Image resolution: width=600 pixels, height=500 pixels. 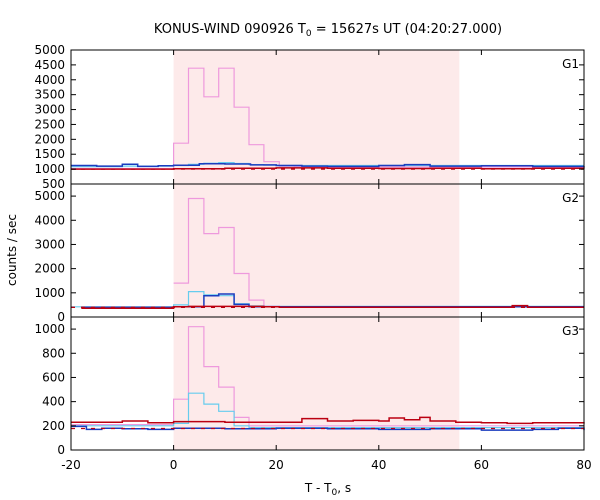 I want to click on series-soft-g3, so click(x=327, y=410).